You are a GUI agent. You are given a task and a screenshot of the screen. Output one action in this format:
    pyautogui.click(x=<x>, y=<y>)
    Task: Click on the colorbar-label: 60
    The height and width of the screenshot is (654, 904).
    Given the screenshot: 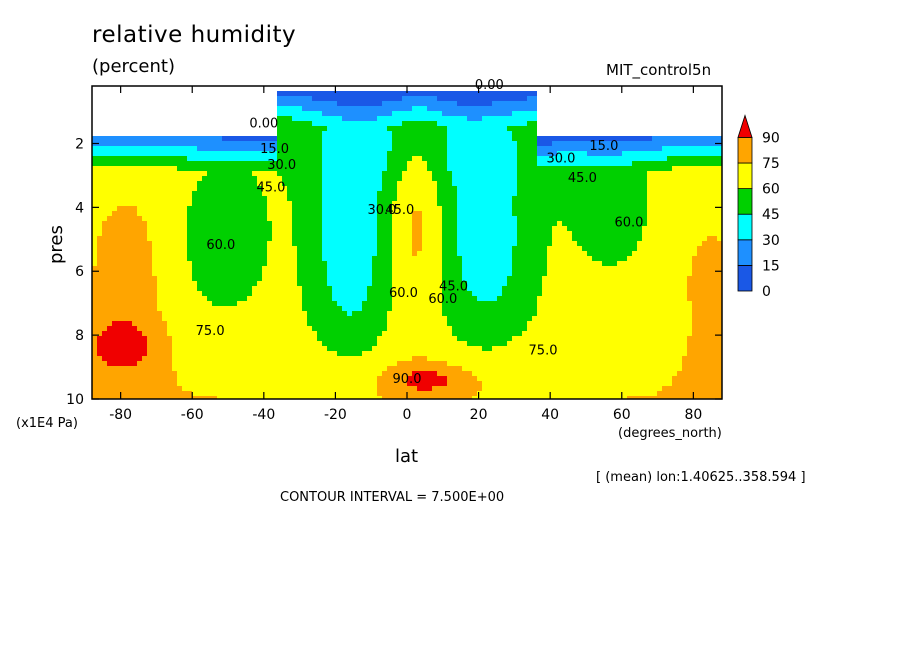 What is the action you would take?
    pyautogui.click(x=771, y=190)
    